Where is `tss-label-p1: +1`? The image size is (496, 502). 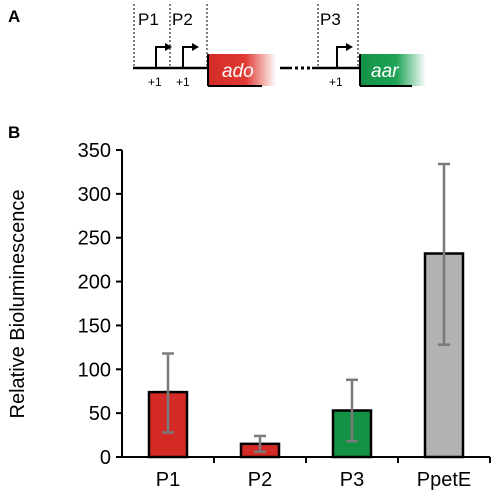
tss-label-p1: +1 is located at coordinates (155, 82).